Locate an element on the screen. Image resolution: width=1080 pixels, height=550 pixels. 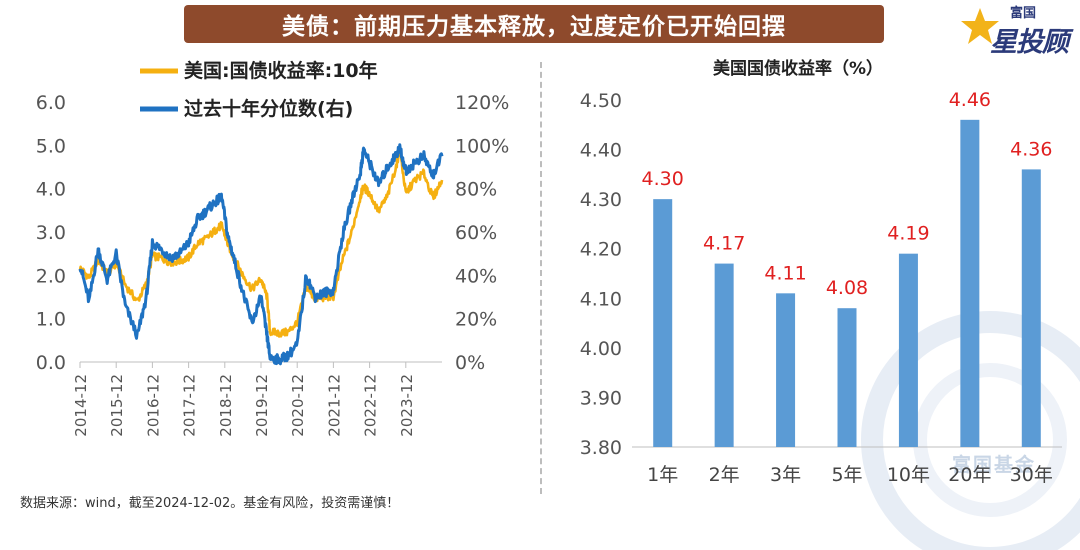
x-tick-label: 2017-12 is located at coordinates (190, 405).